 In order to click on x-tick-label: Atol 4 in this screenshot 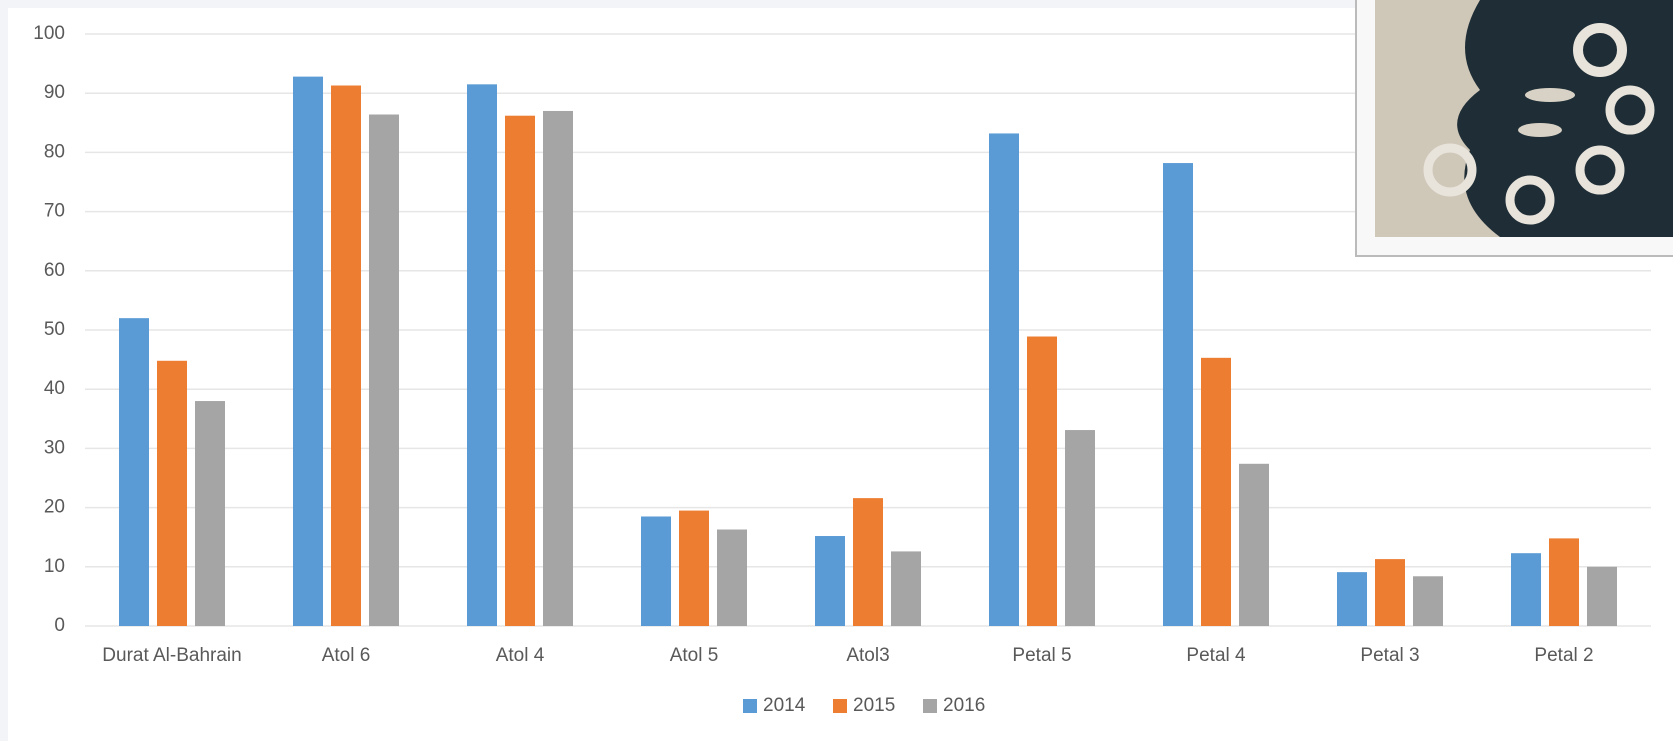, I will do `click(520, 655)`.